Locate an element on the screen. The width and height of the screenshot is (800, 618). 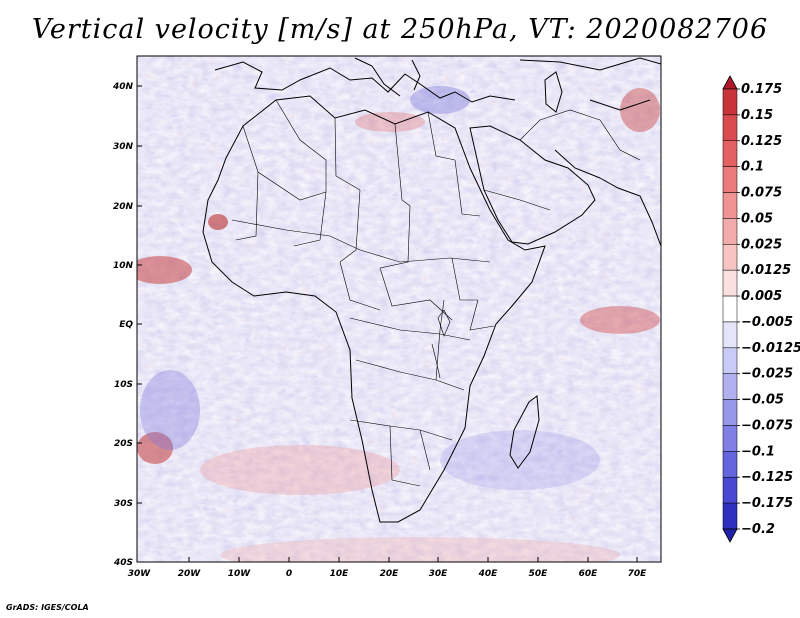
lat-label: 40S is located at coordinates (123, 563).